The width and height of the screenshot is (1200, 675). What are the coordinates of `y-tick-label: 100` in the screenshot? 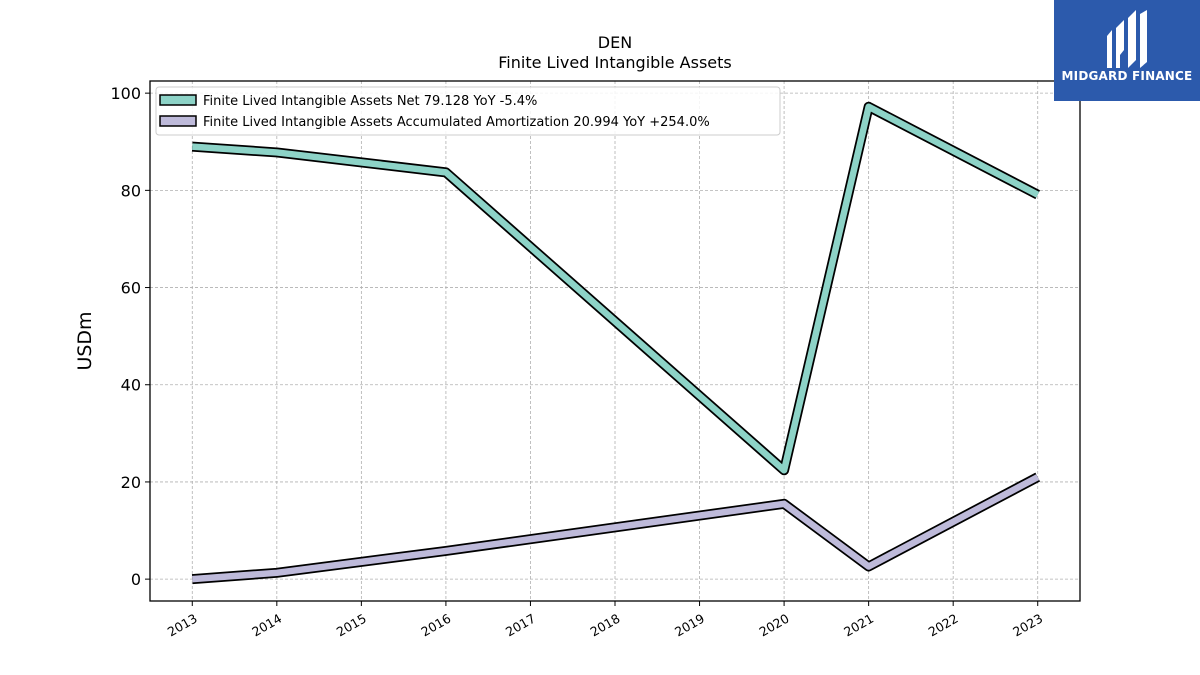 It's located at (125, 93).